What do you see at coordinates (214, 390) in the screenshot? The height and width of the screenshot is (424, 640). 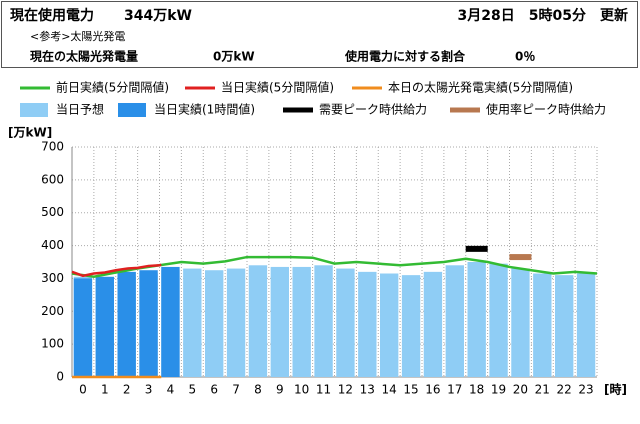 I see `x-tick-label: 6` at bounding box center [214, 390].